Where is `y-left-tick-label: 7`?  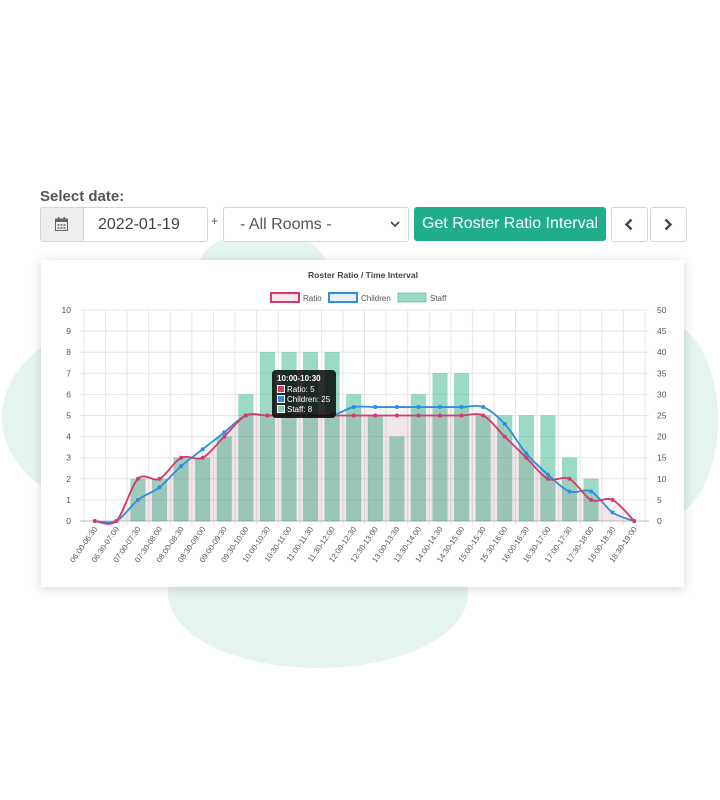
y-left-tick-label: 7 is located at coordinates (68, 373).